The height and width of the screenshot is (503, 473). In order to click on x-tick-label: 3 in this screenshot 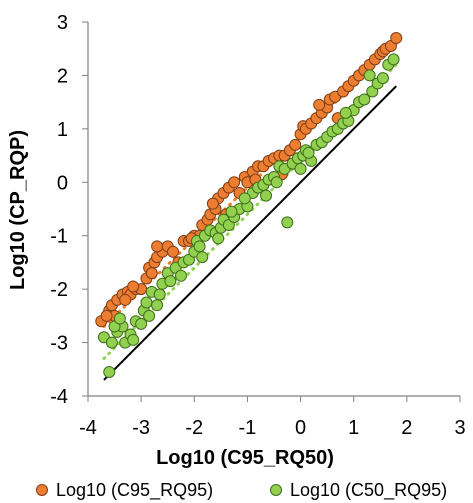, I will do `click(459, 428)`.